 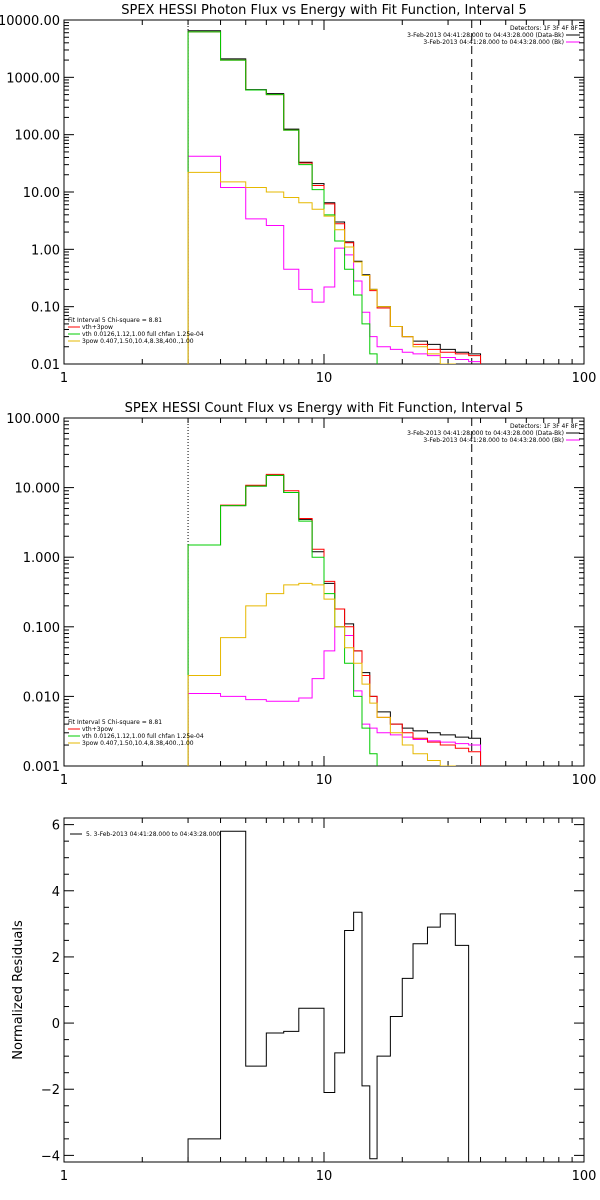 I want to click on y-tick-label: −2, so click(x=50, y=1090).